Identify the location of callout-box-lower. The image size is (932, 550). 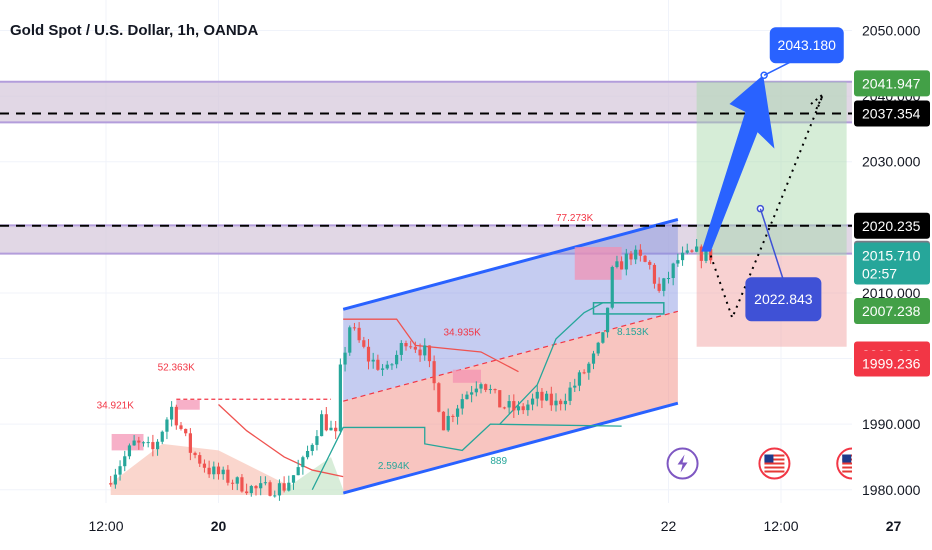
(783, 299).